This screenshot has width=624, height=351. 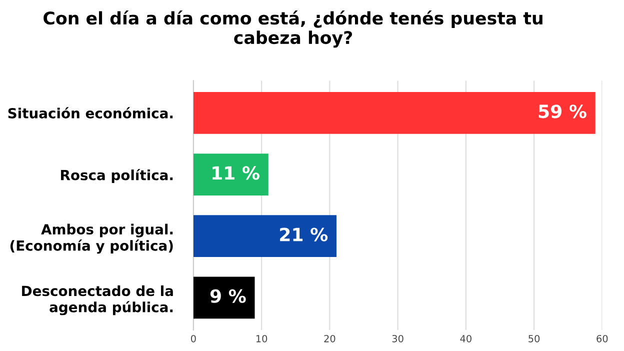 I want to click on x-tick-label: 10, so click(x=262, y=338).